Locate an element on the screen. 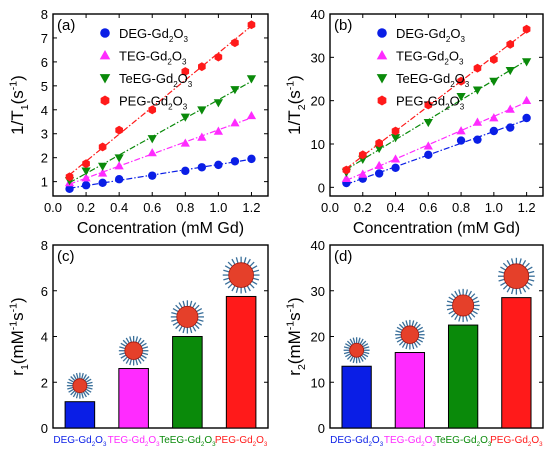 The height and width of the screenshot is (460, 550). y-axis-label: 1/T1(s-1) is located at coordinates (20, 105).